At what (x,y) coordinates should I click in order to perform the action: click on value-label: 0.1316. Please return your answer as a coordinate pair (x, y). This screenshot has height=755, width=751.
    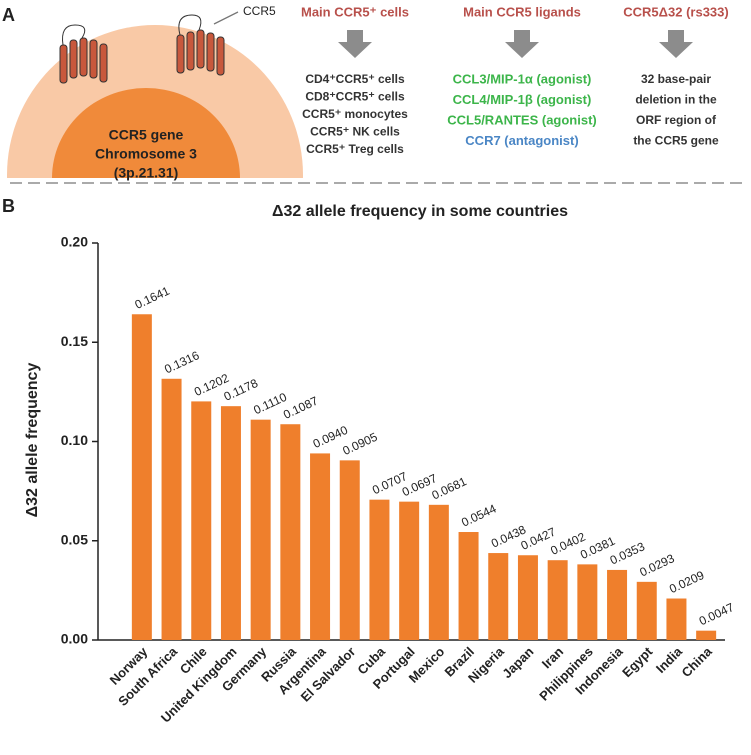
    Looking at the image, I should click on (181, 362).